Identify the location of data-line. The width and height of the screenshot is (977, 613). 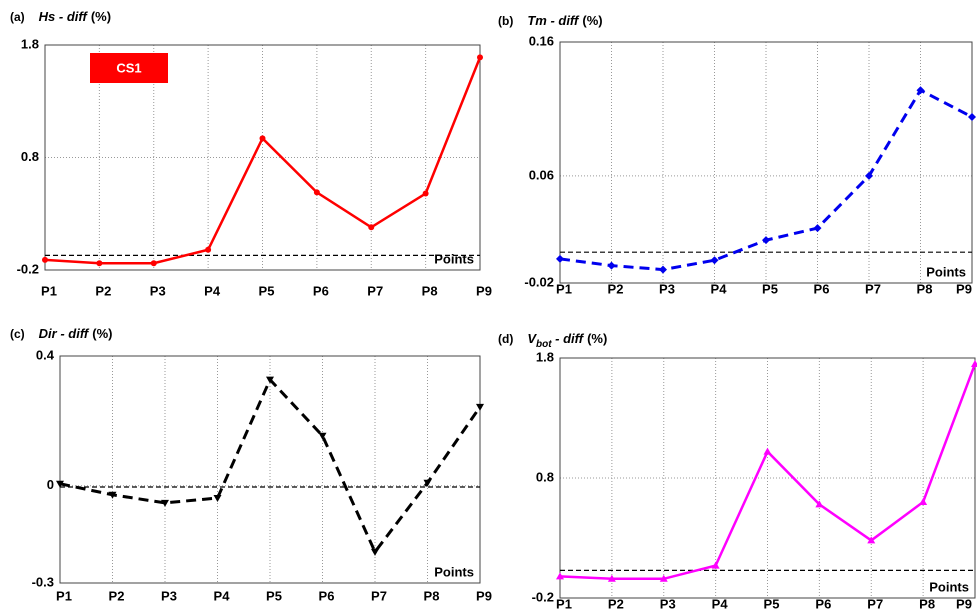
(270, 465).